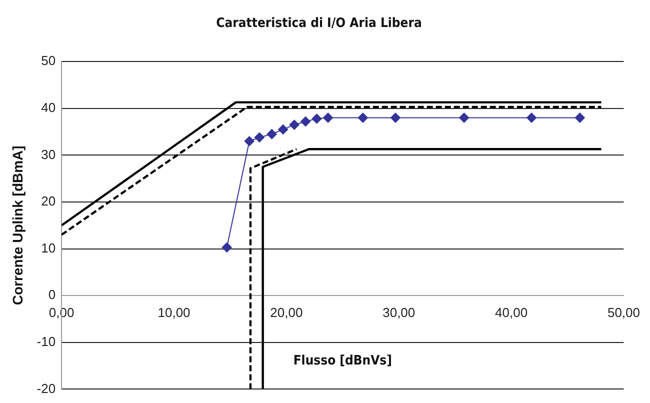  What do you see at coordinates (46, 341) in the screenshot?
I see `y-tick-label: -10` at bounding box center [46, 341].